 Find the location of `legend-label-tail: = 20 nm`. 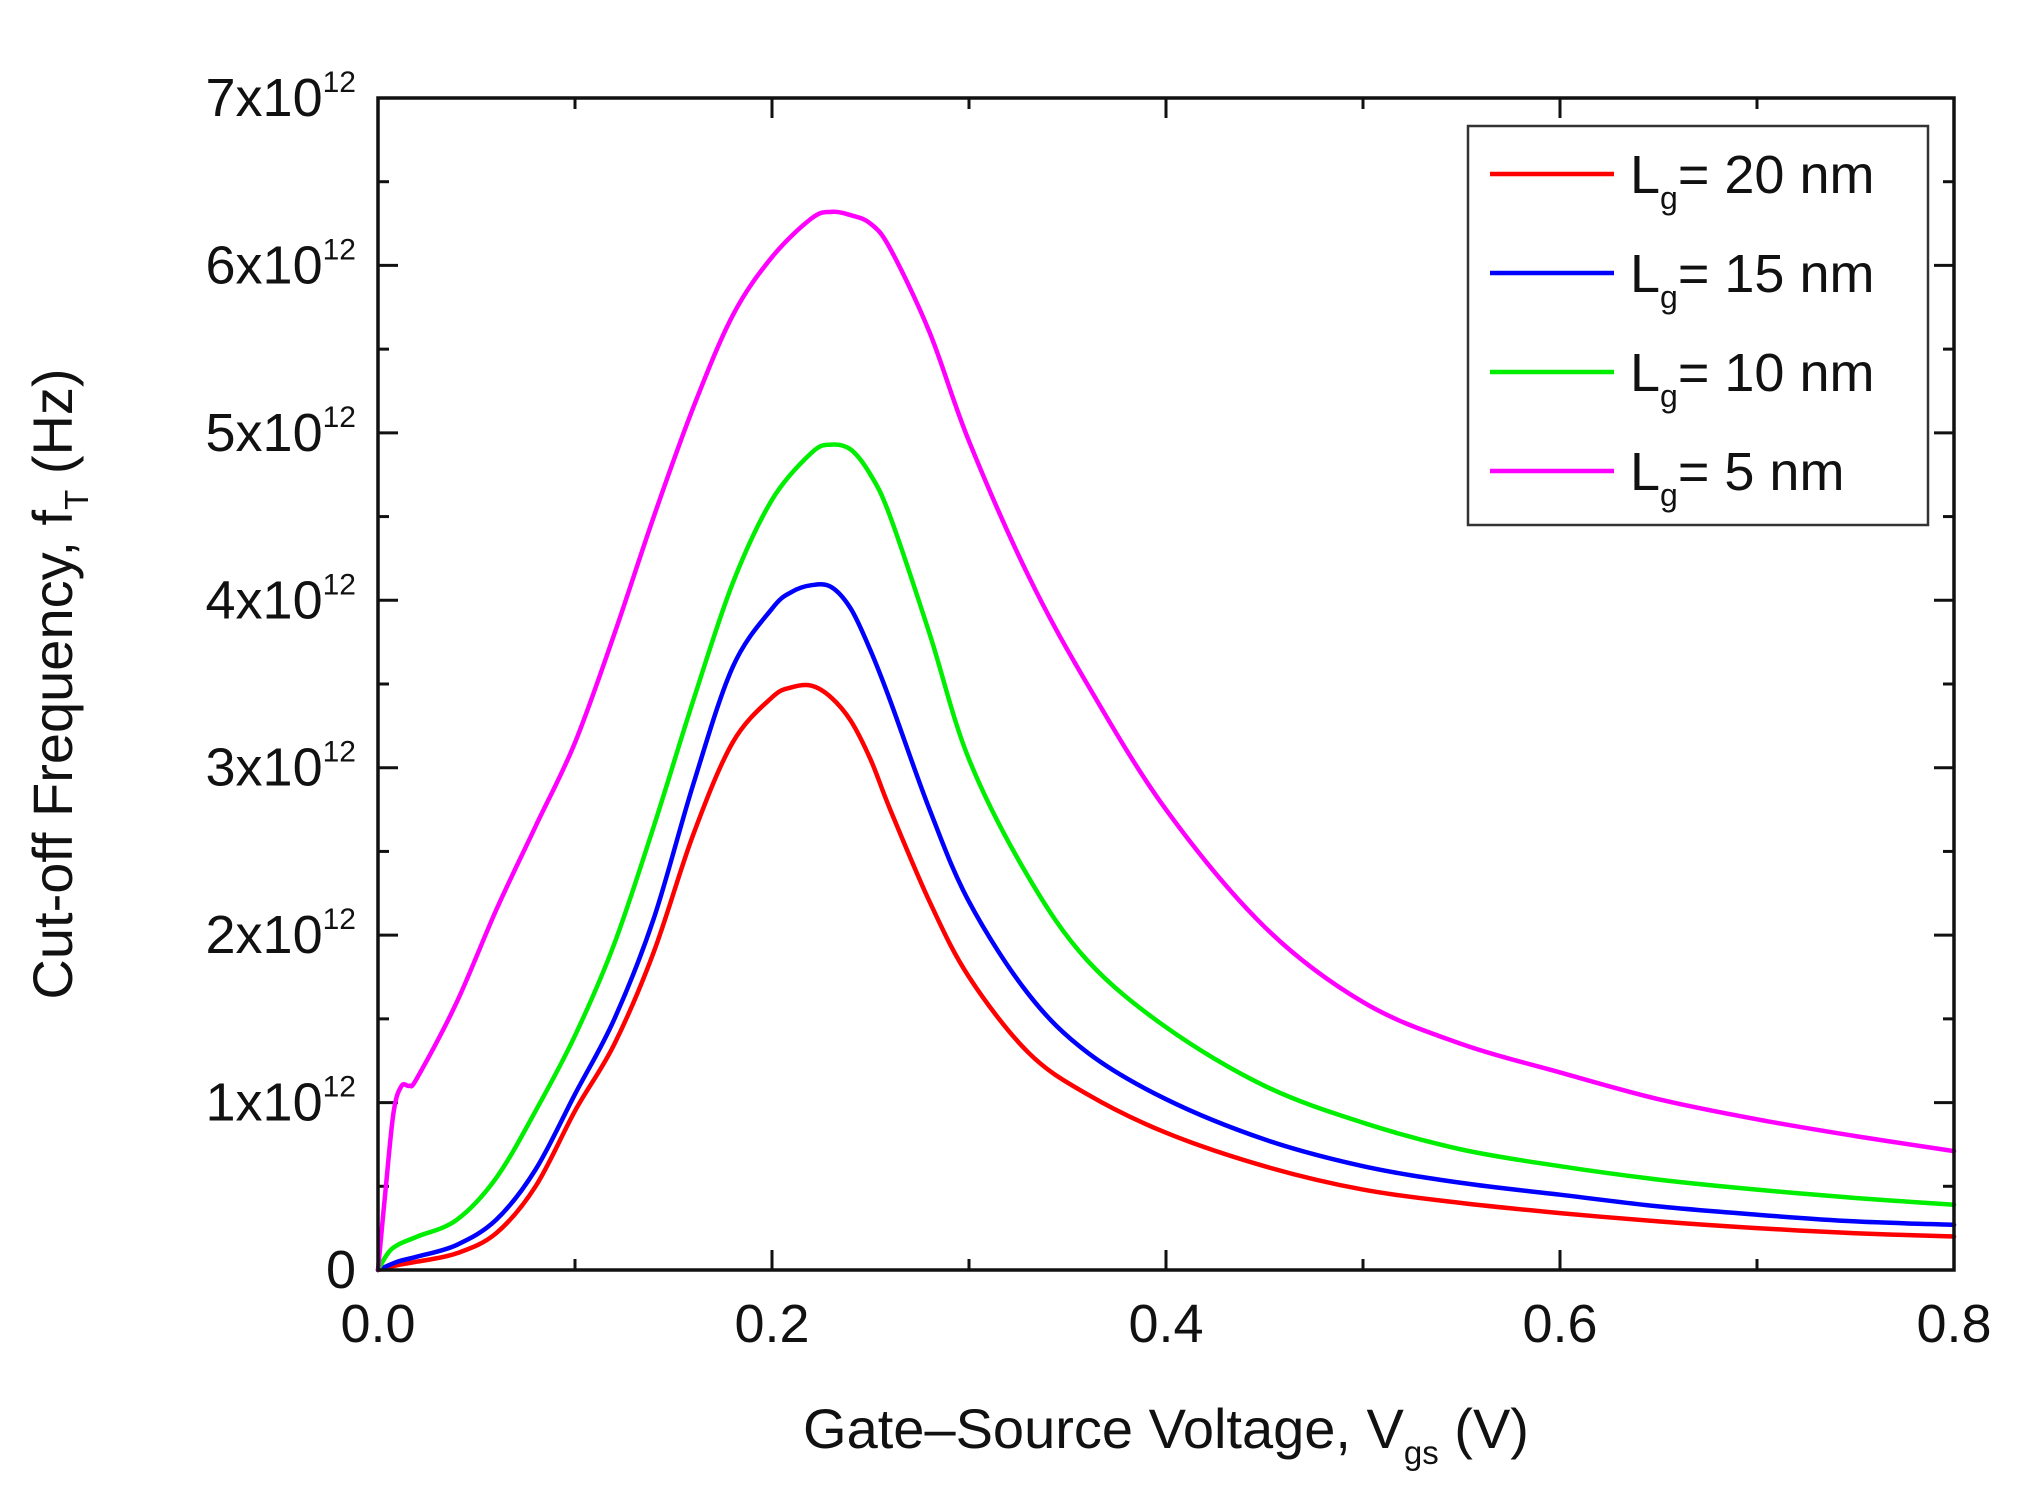

legend-label-tail: = 20 nm is located at coordinates (1776, 175).